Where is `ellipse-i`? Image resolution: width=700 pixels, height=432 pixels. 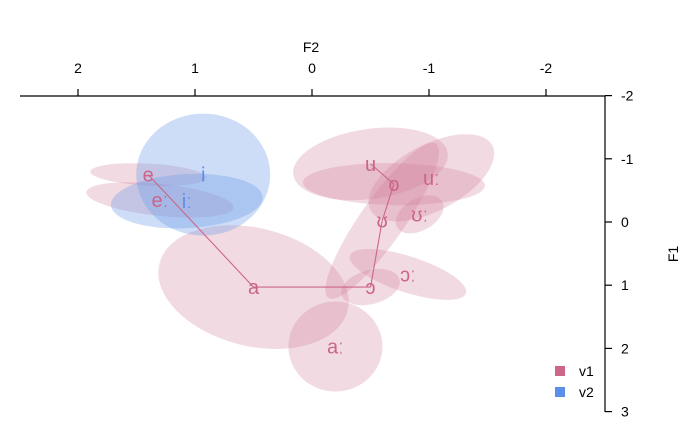
ellipse-i is located at coordinates (203, 174).